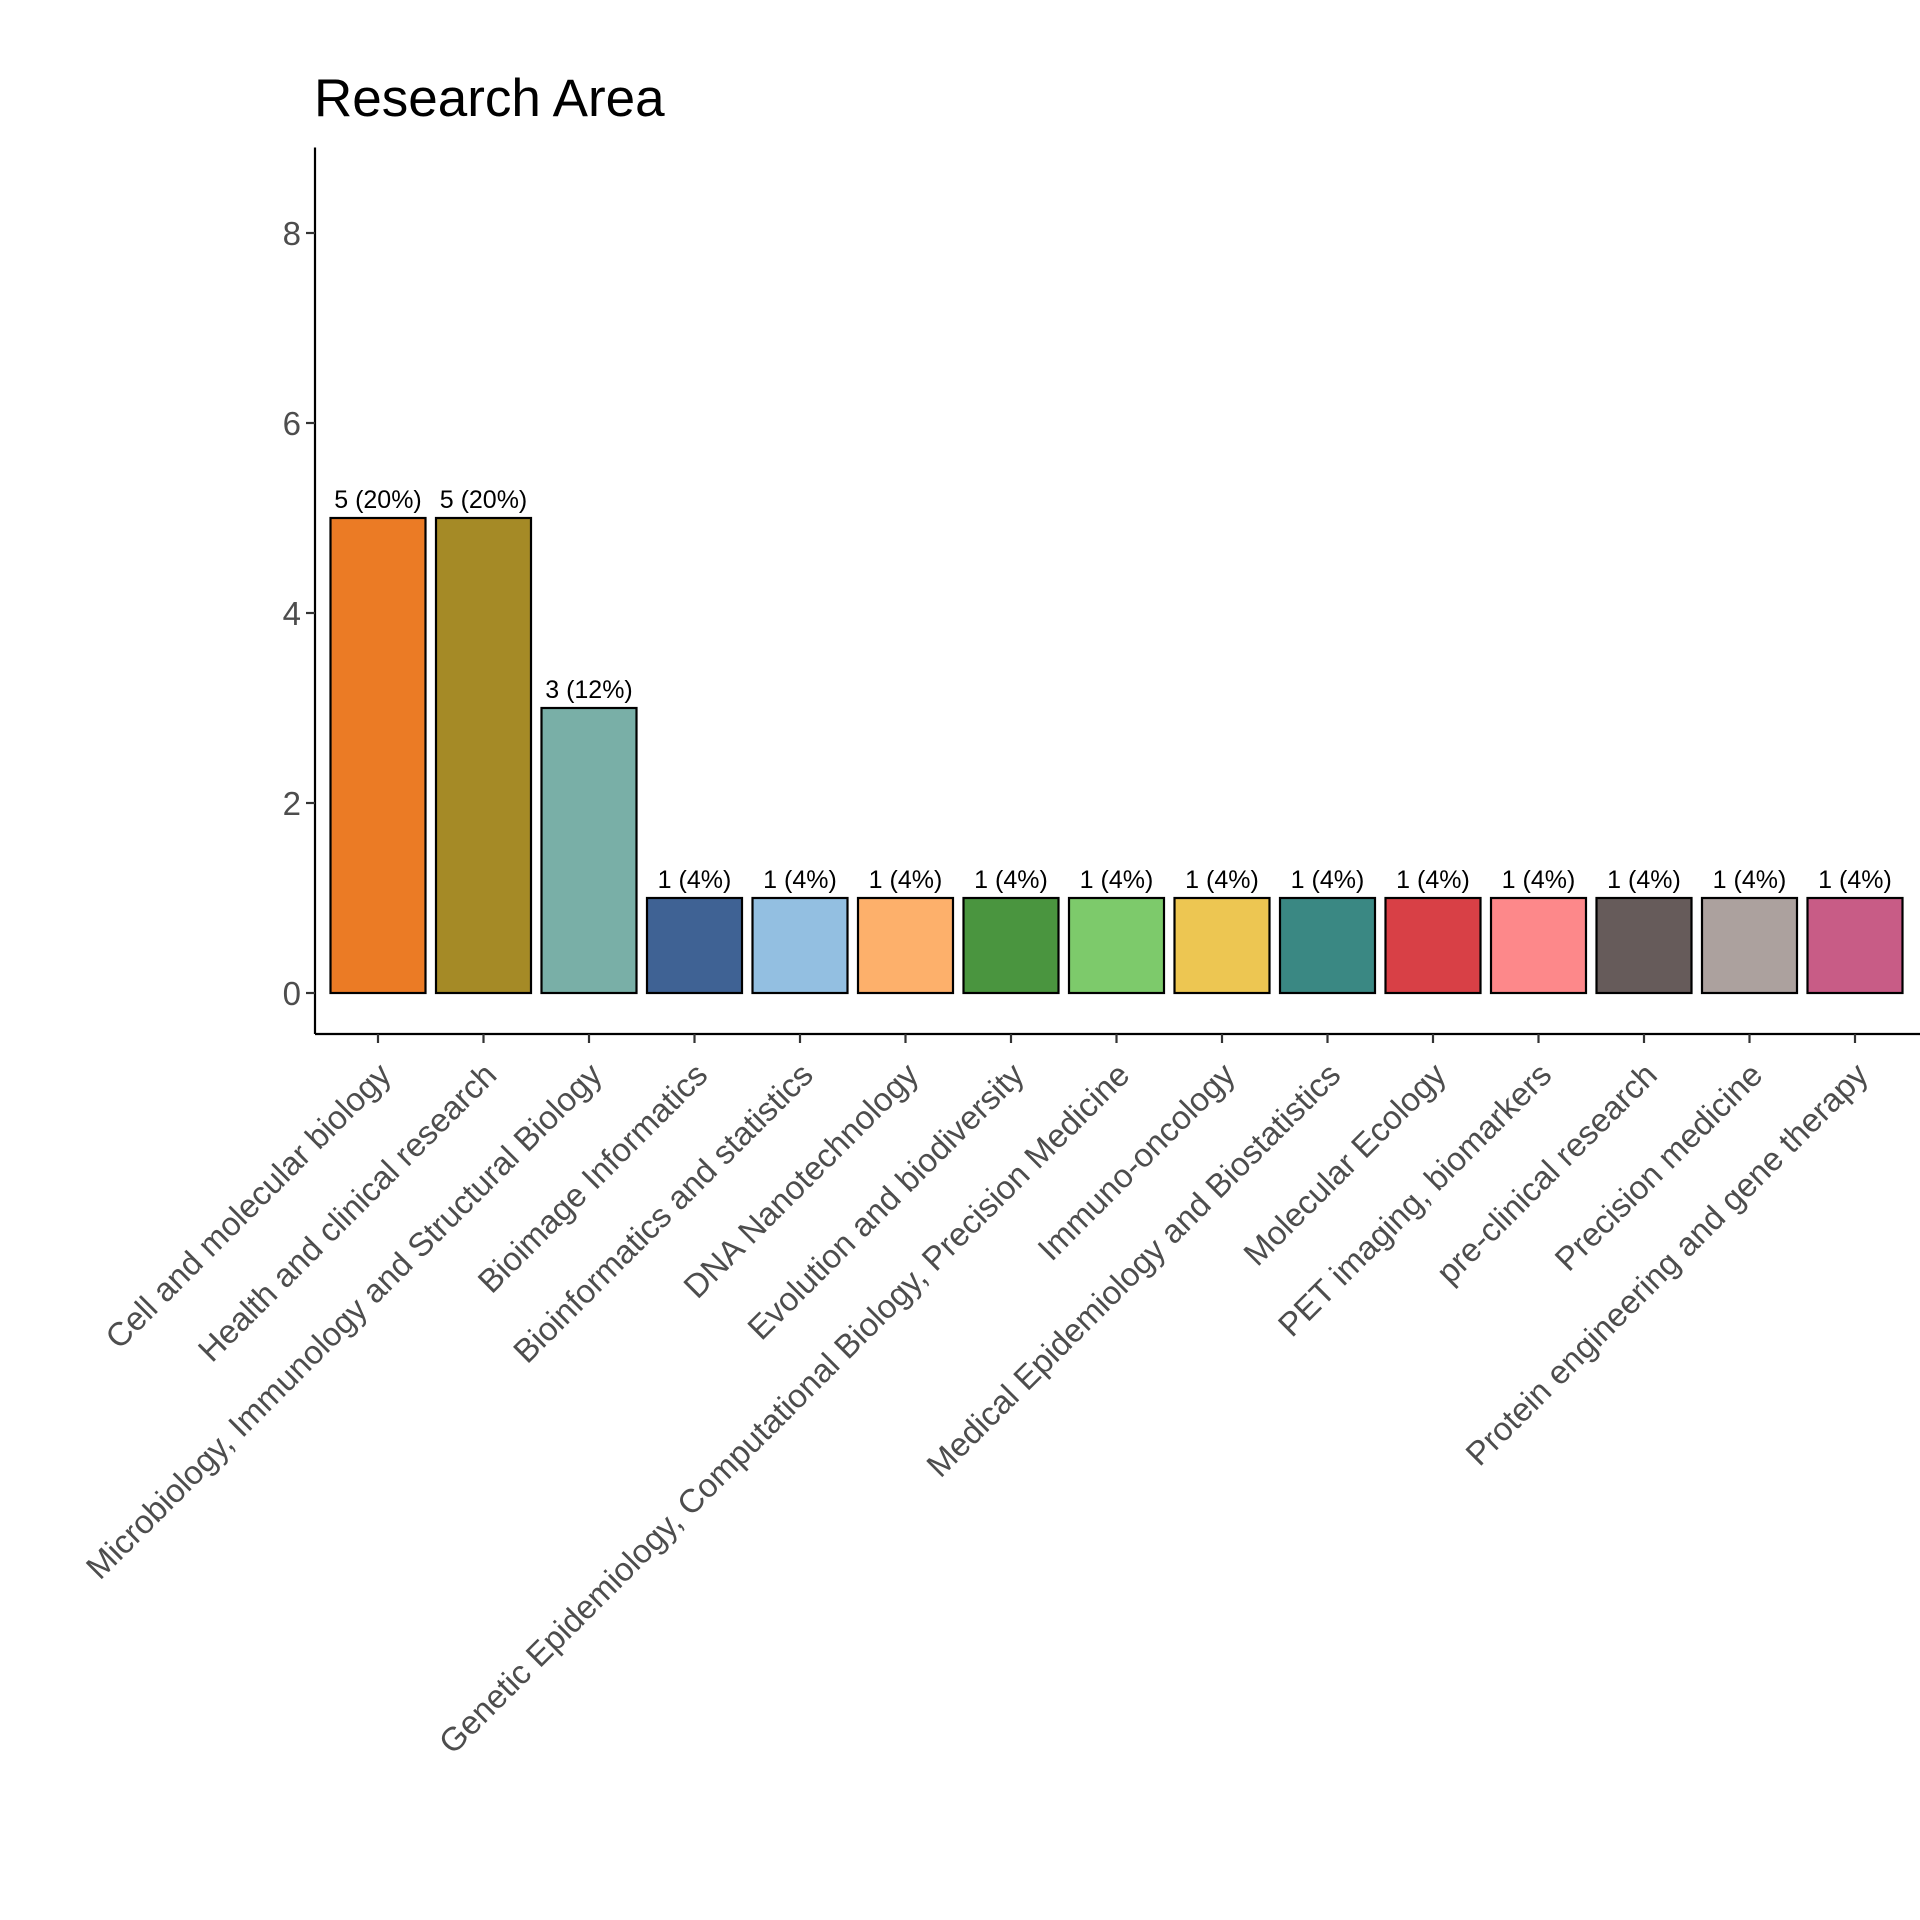 Image resolution: width=1920 pixels, height=1920 pixels. What do you see at coordinates (1344, 1163) in the screenshot?
I see `x-tick-label: Molecular Ecology` at bounding box center [1344, 1163].